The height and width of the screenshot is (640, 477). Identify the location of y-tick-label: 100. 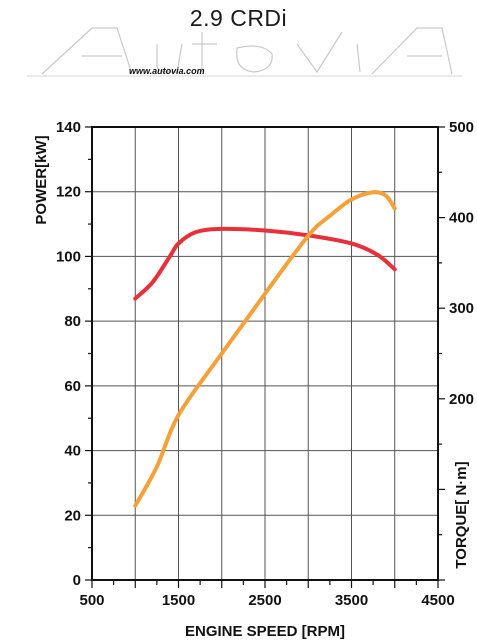
(68, 256).